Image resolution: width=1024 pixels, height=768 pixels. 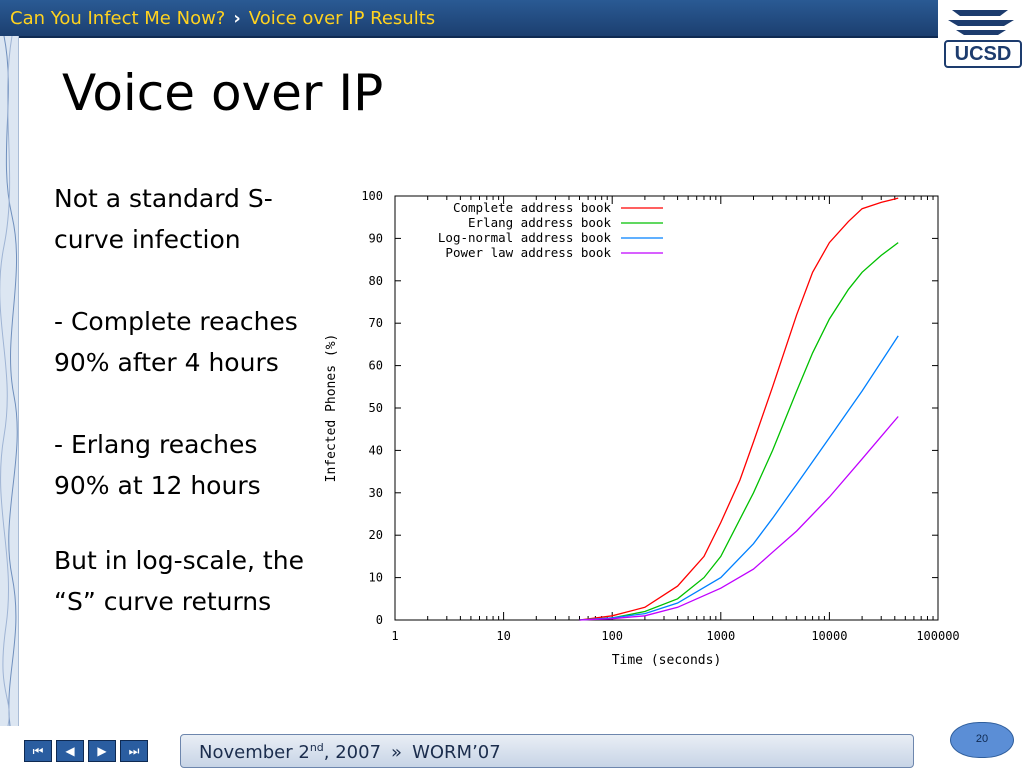 What do you see at coordinates (376, 450) in the screenshot?
I see `y-tick-label: 40` at bounding box center [376, 450].